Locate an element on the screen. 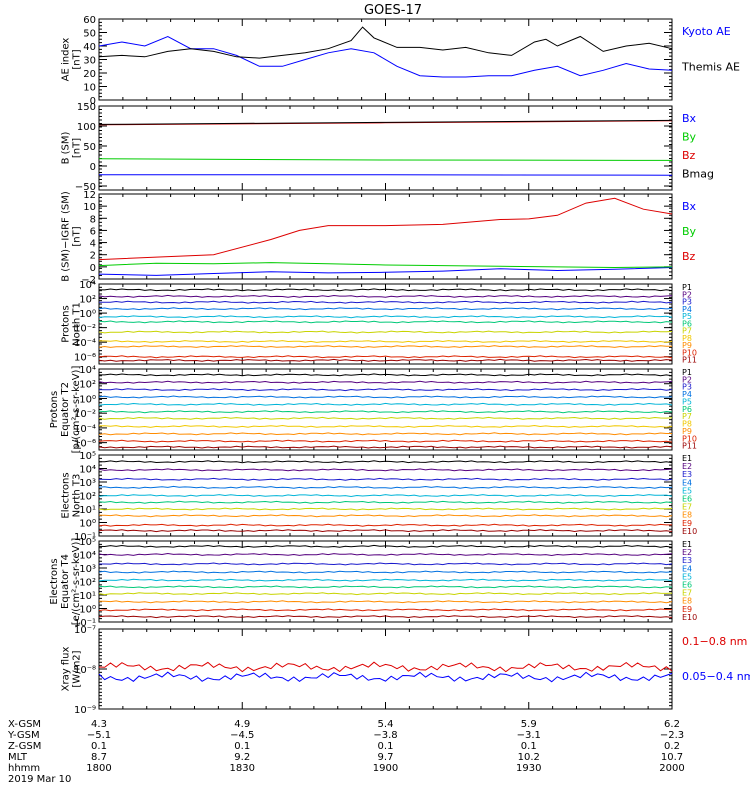  y-axis-label: Xray flux is located at coordinates (66, 669).